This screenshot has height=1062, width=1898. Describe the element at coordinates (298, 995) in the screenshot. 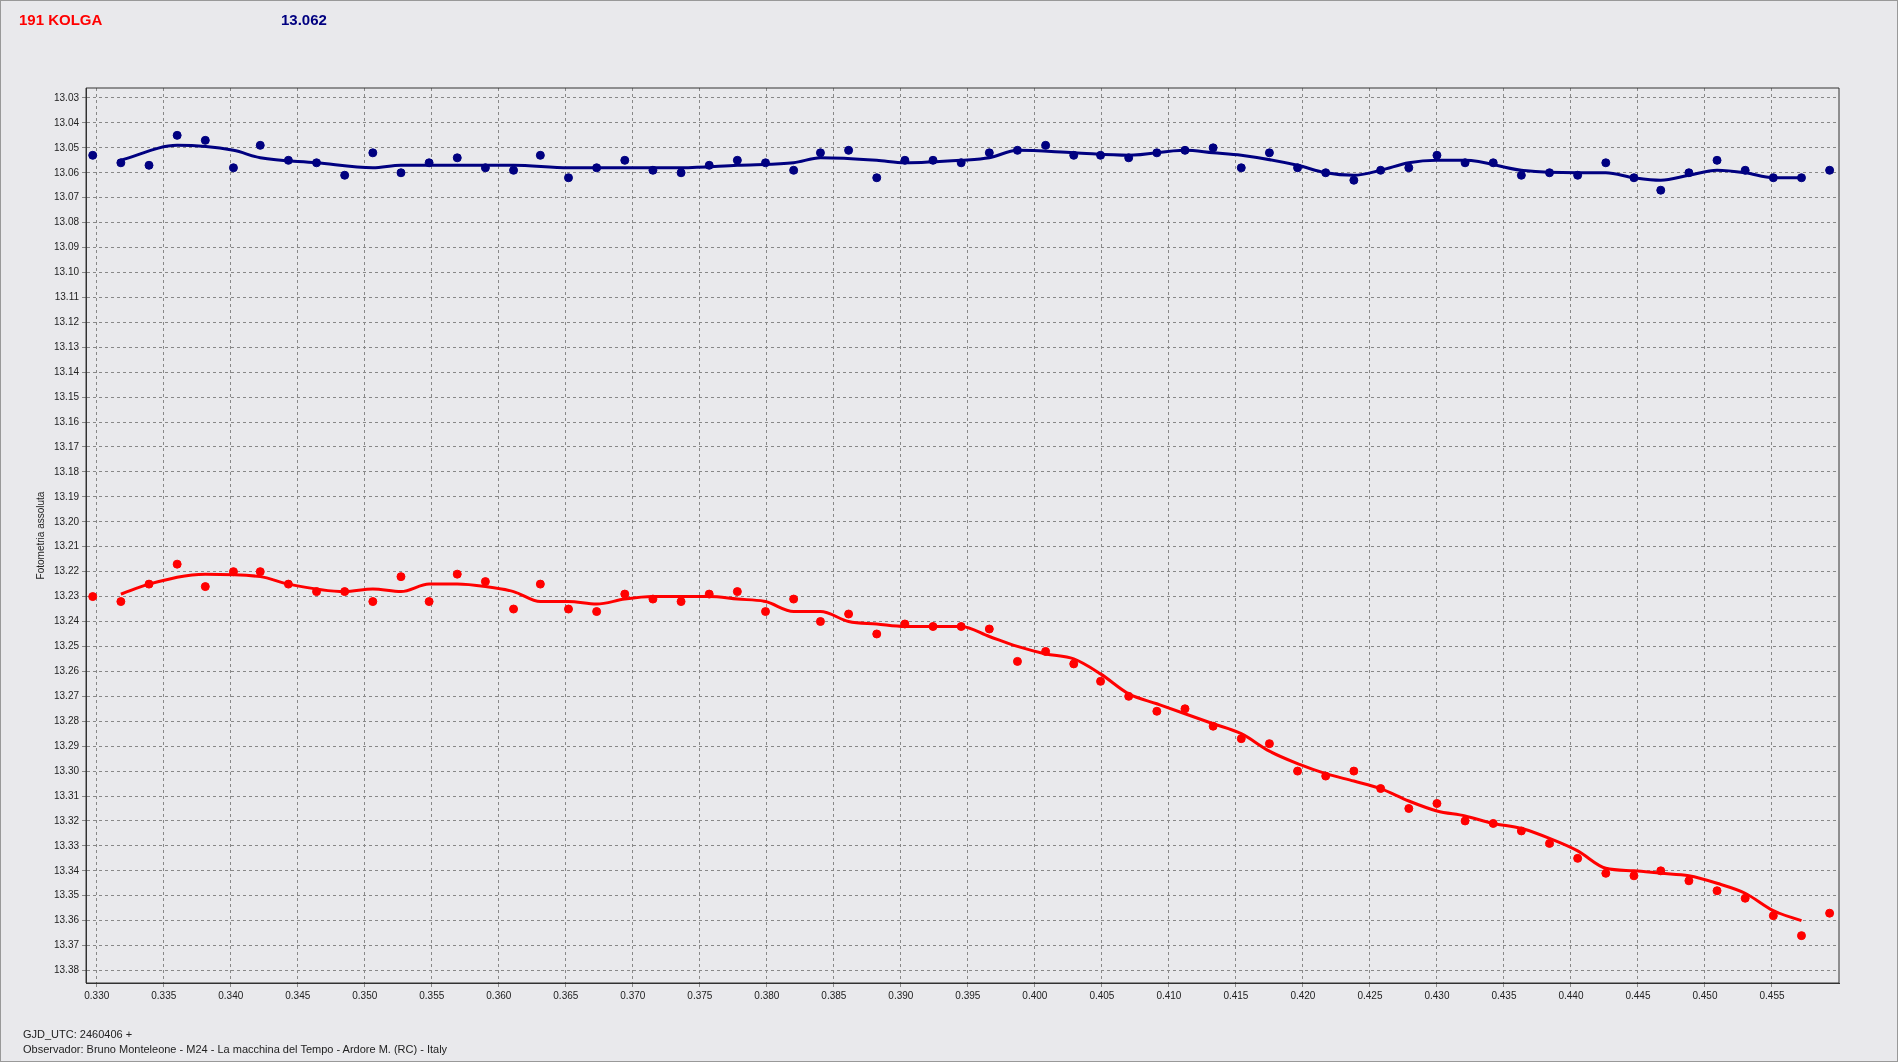

I see `x-tick-label: 0.345` at that location.